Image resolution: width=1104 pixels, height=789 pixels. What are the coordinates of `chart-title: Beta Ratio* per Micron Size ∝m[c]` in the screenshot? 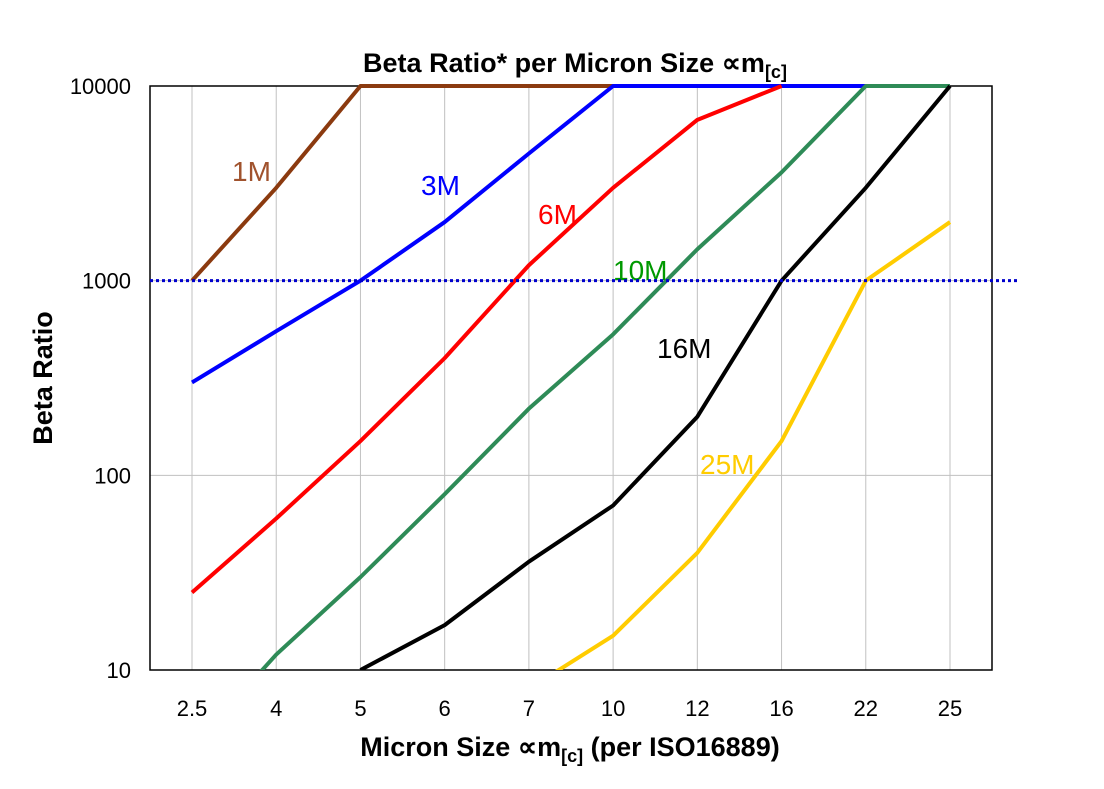 It's located at (575, 65).